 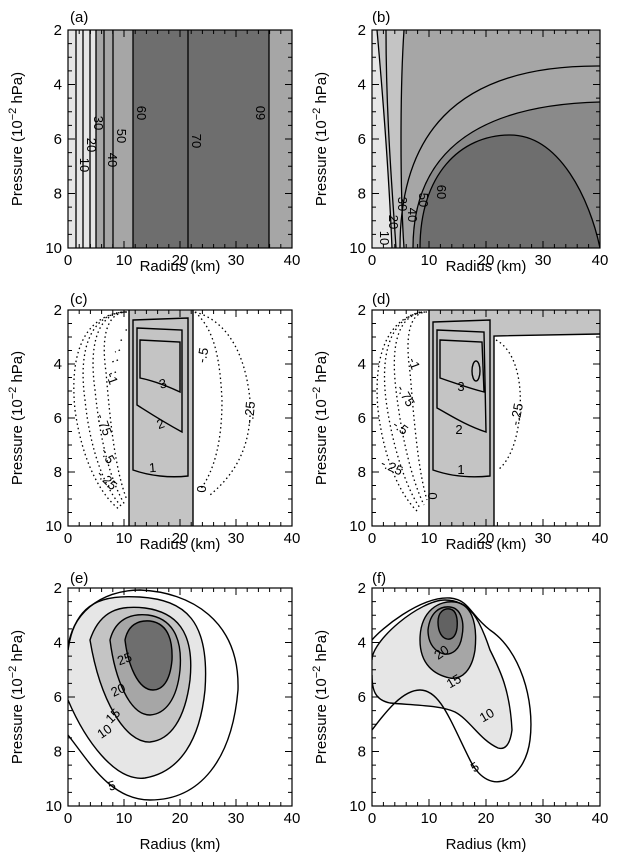 I want to click on y-axis-title-d: Pressure (10−2 hPa), so click(x=320, y=418).